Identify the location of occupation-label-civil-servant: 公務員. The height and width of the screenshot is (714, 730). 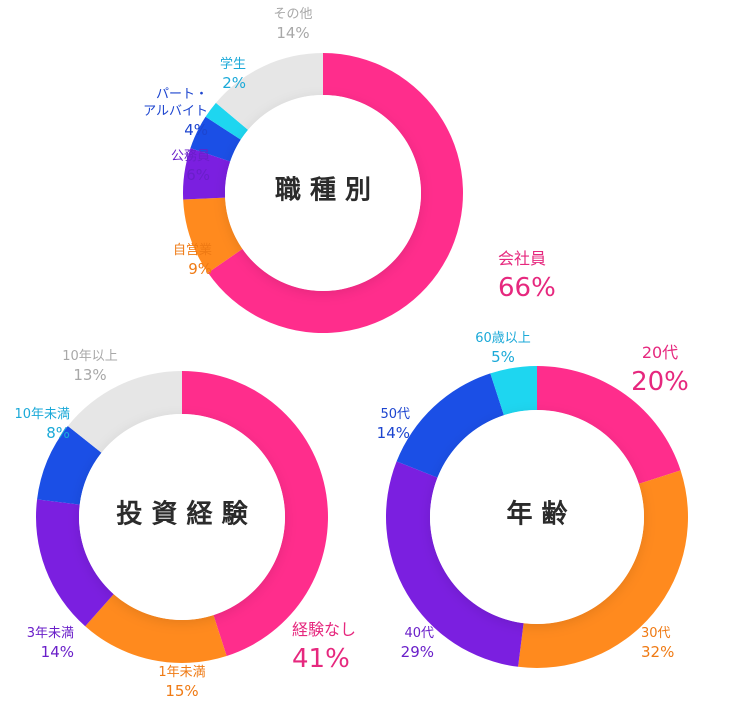
(190, 156).